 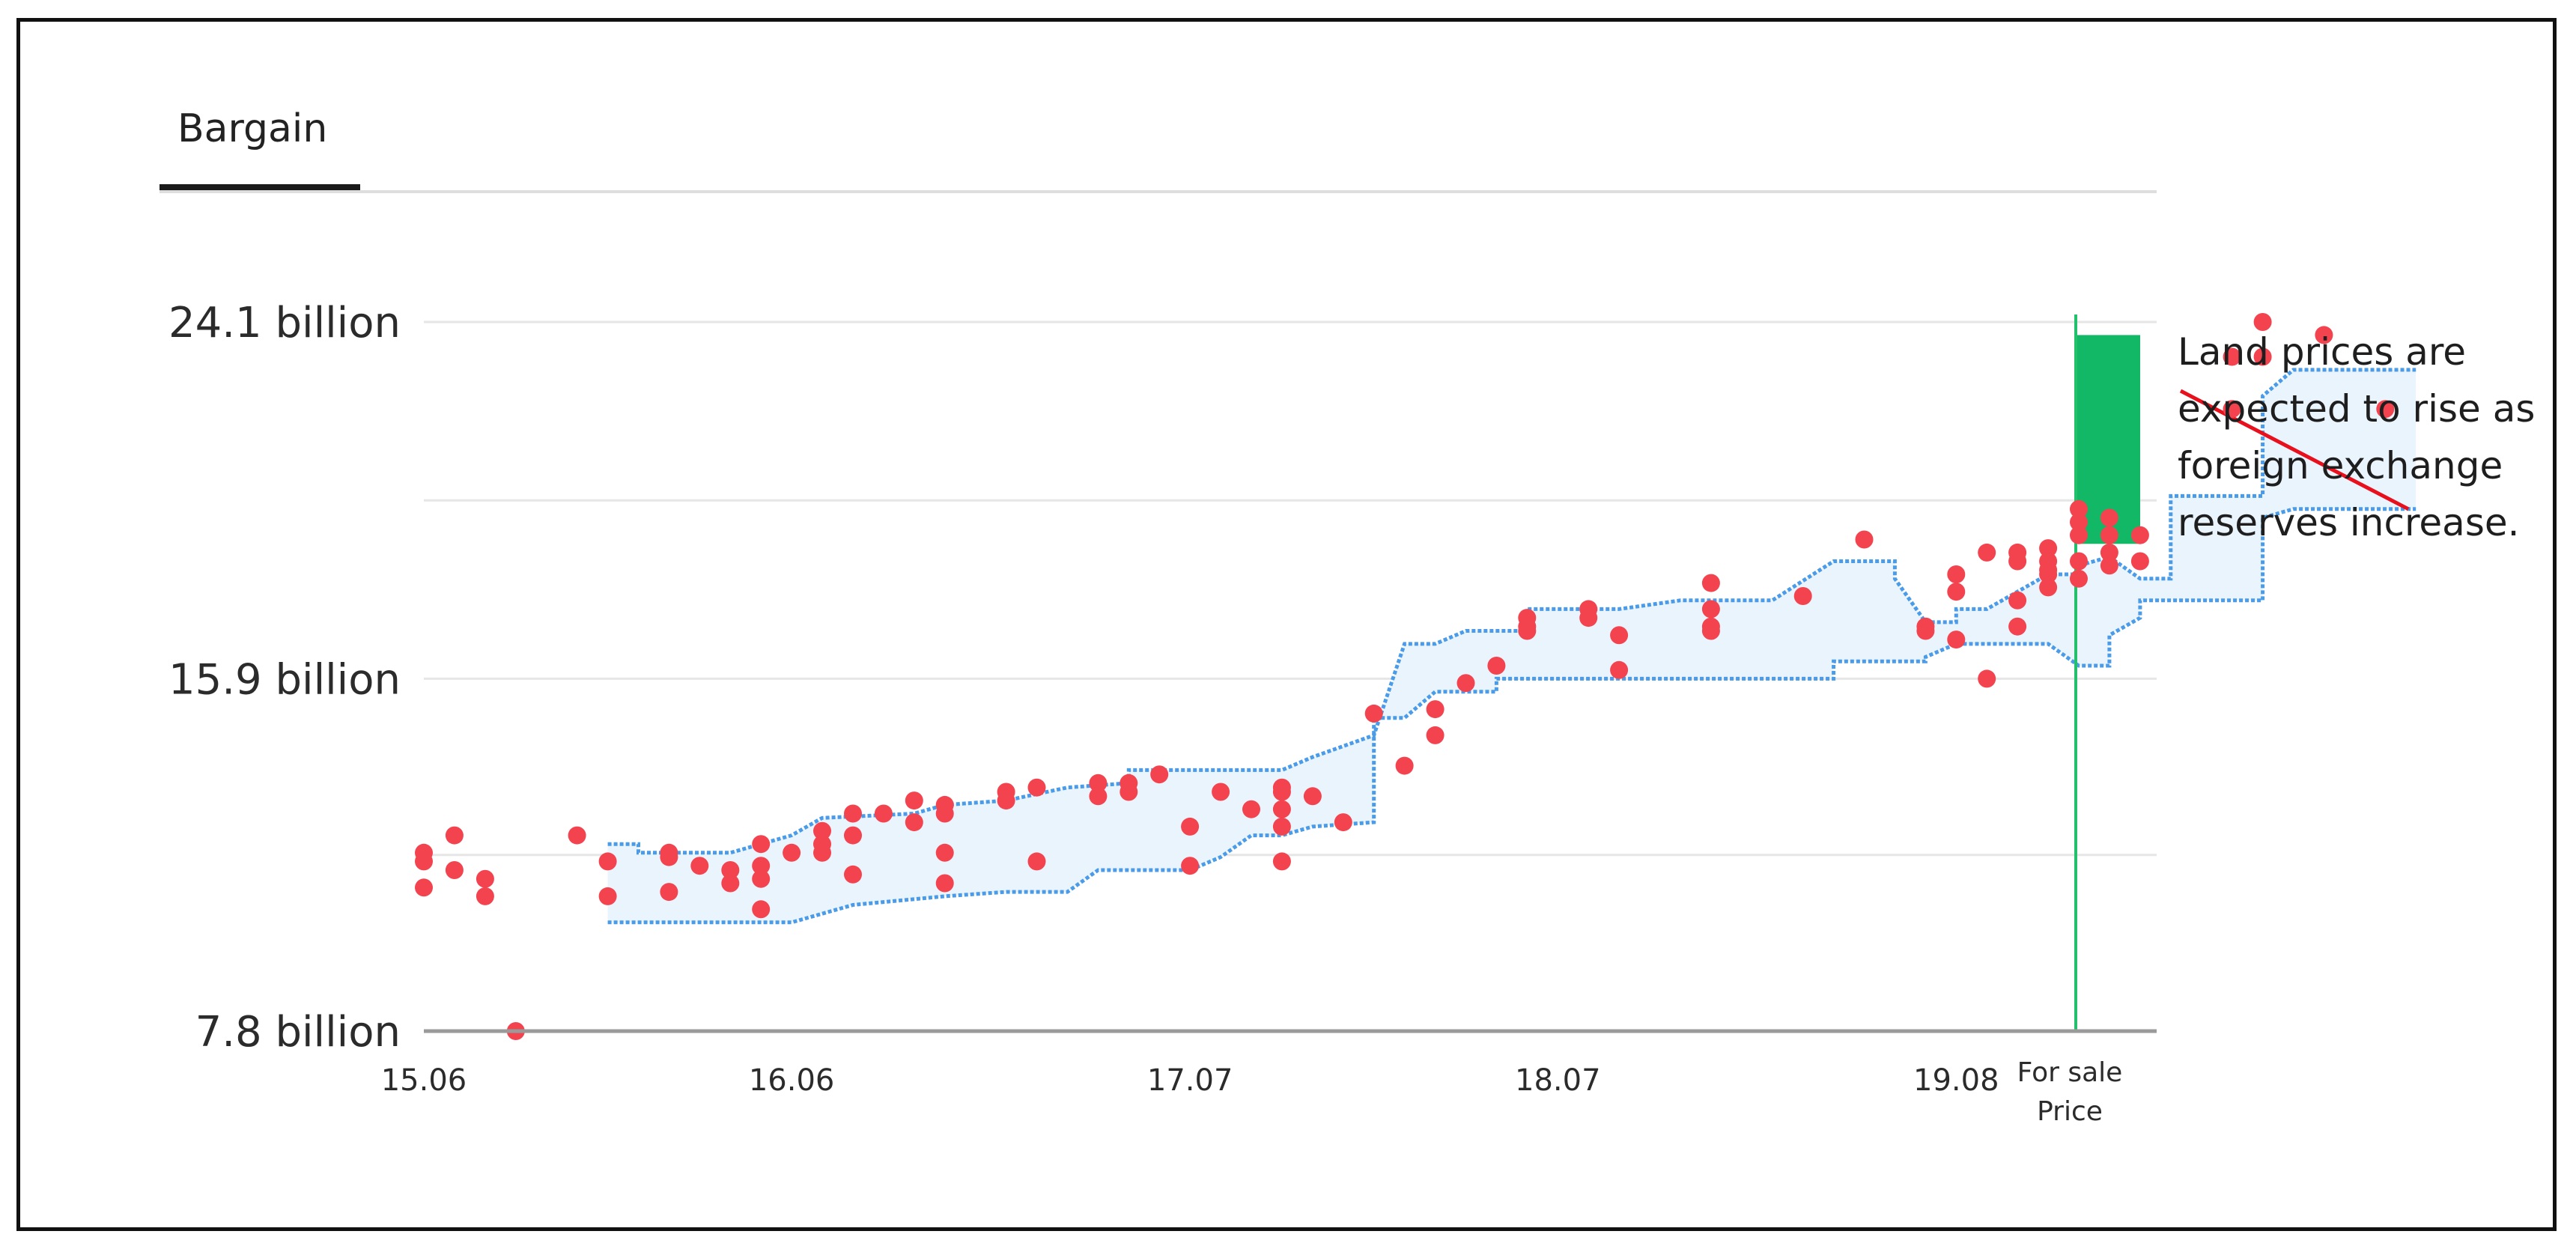 I want to click on x-tick-label: 16.06, so click(x=792, y=1081).